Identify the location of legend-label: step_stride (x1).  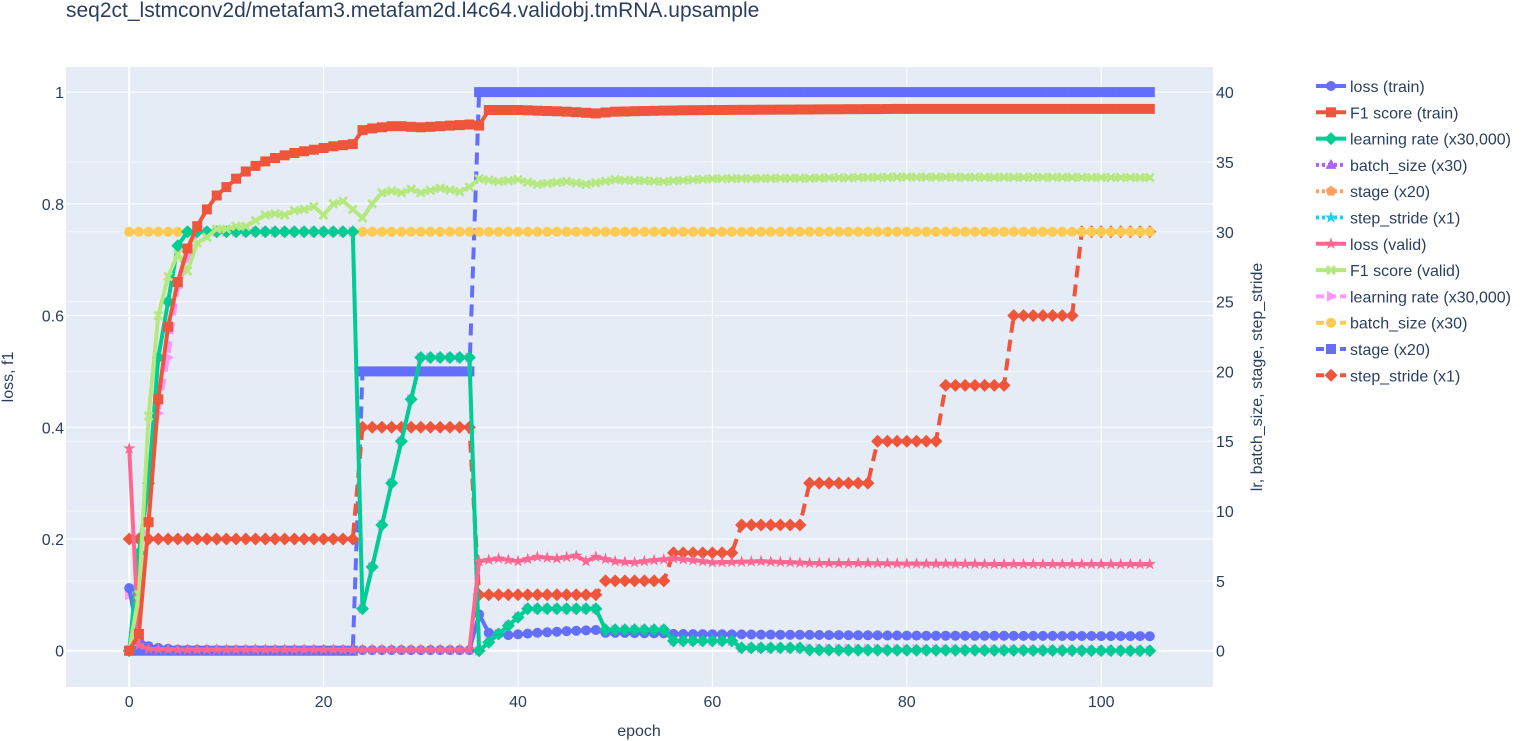
(1405, 376).